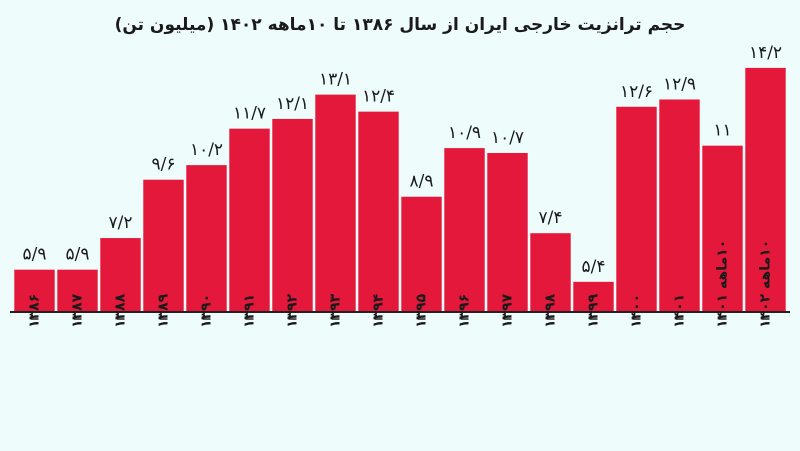  Describe the element at coordinates (637, 311) in the screenshot. I see `x-tick-label: ۱۴۰۰` at that location.